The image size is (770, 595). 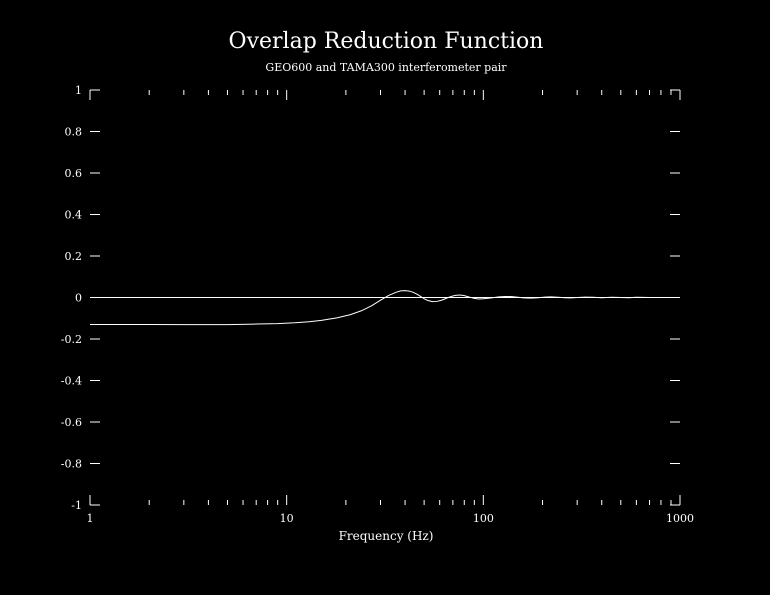 What do you see at coordinates (74, 173) in the screenshot?
I see `y-tick-label: 0.6` at bounding box center [74, 173].